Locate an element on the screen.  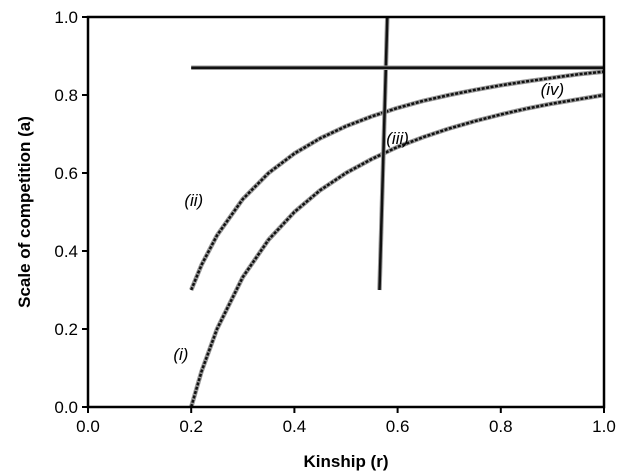
y-tick-label: 0.6 is located at coordinates (66, 173).